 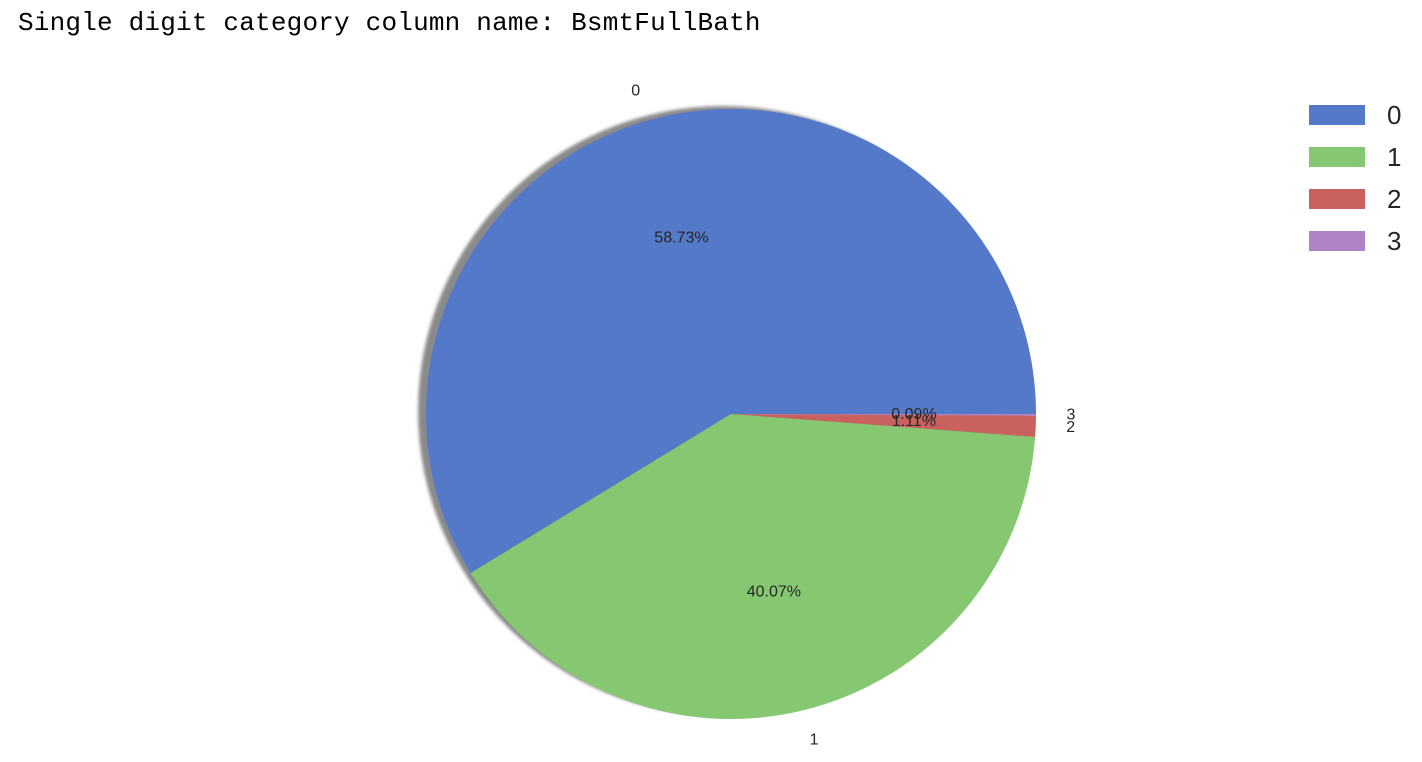 What do you see at coordinates (295, 23) in the screenshot?
I see `header-prefix: Single digit category column name:` at bounding box center [295, 23].